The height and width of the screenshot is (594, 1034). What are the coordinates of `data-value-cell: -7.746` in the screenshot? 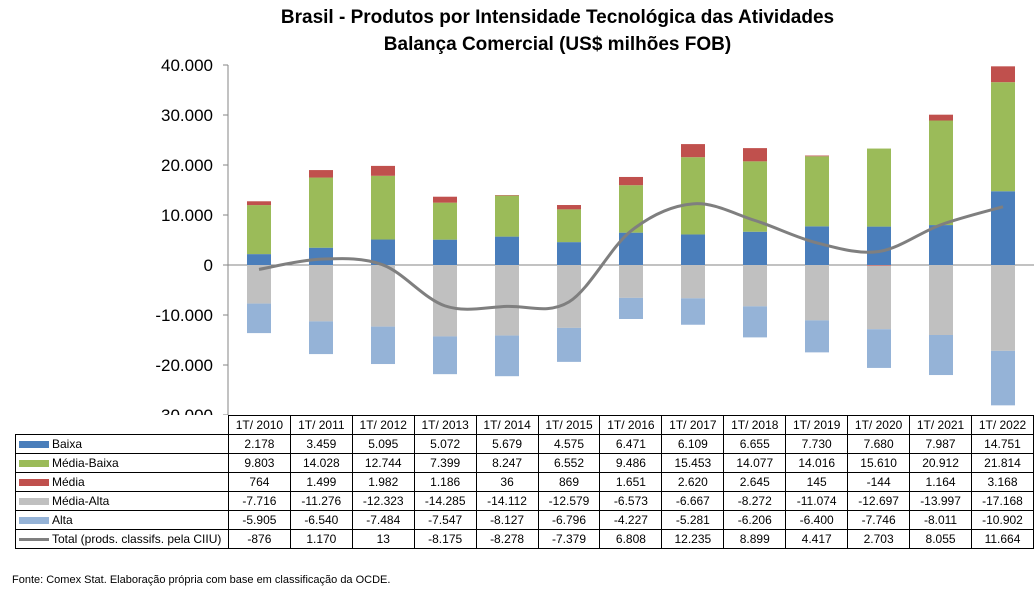 It's located at (879, 520).